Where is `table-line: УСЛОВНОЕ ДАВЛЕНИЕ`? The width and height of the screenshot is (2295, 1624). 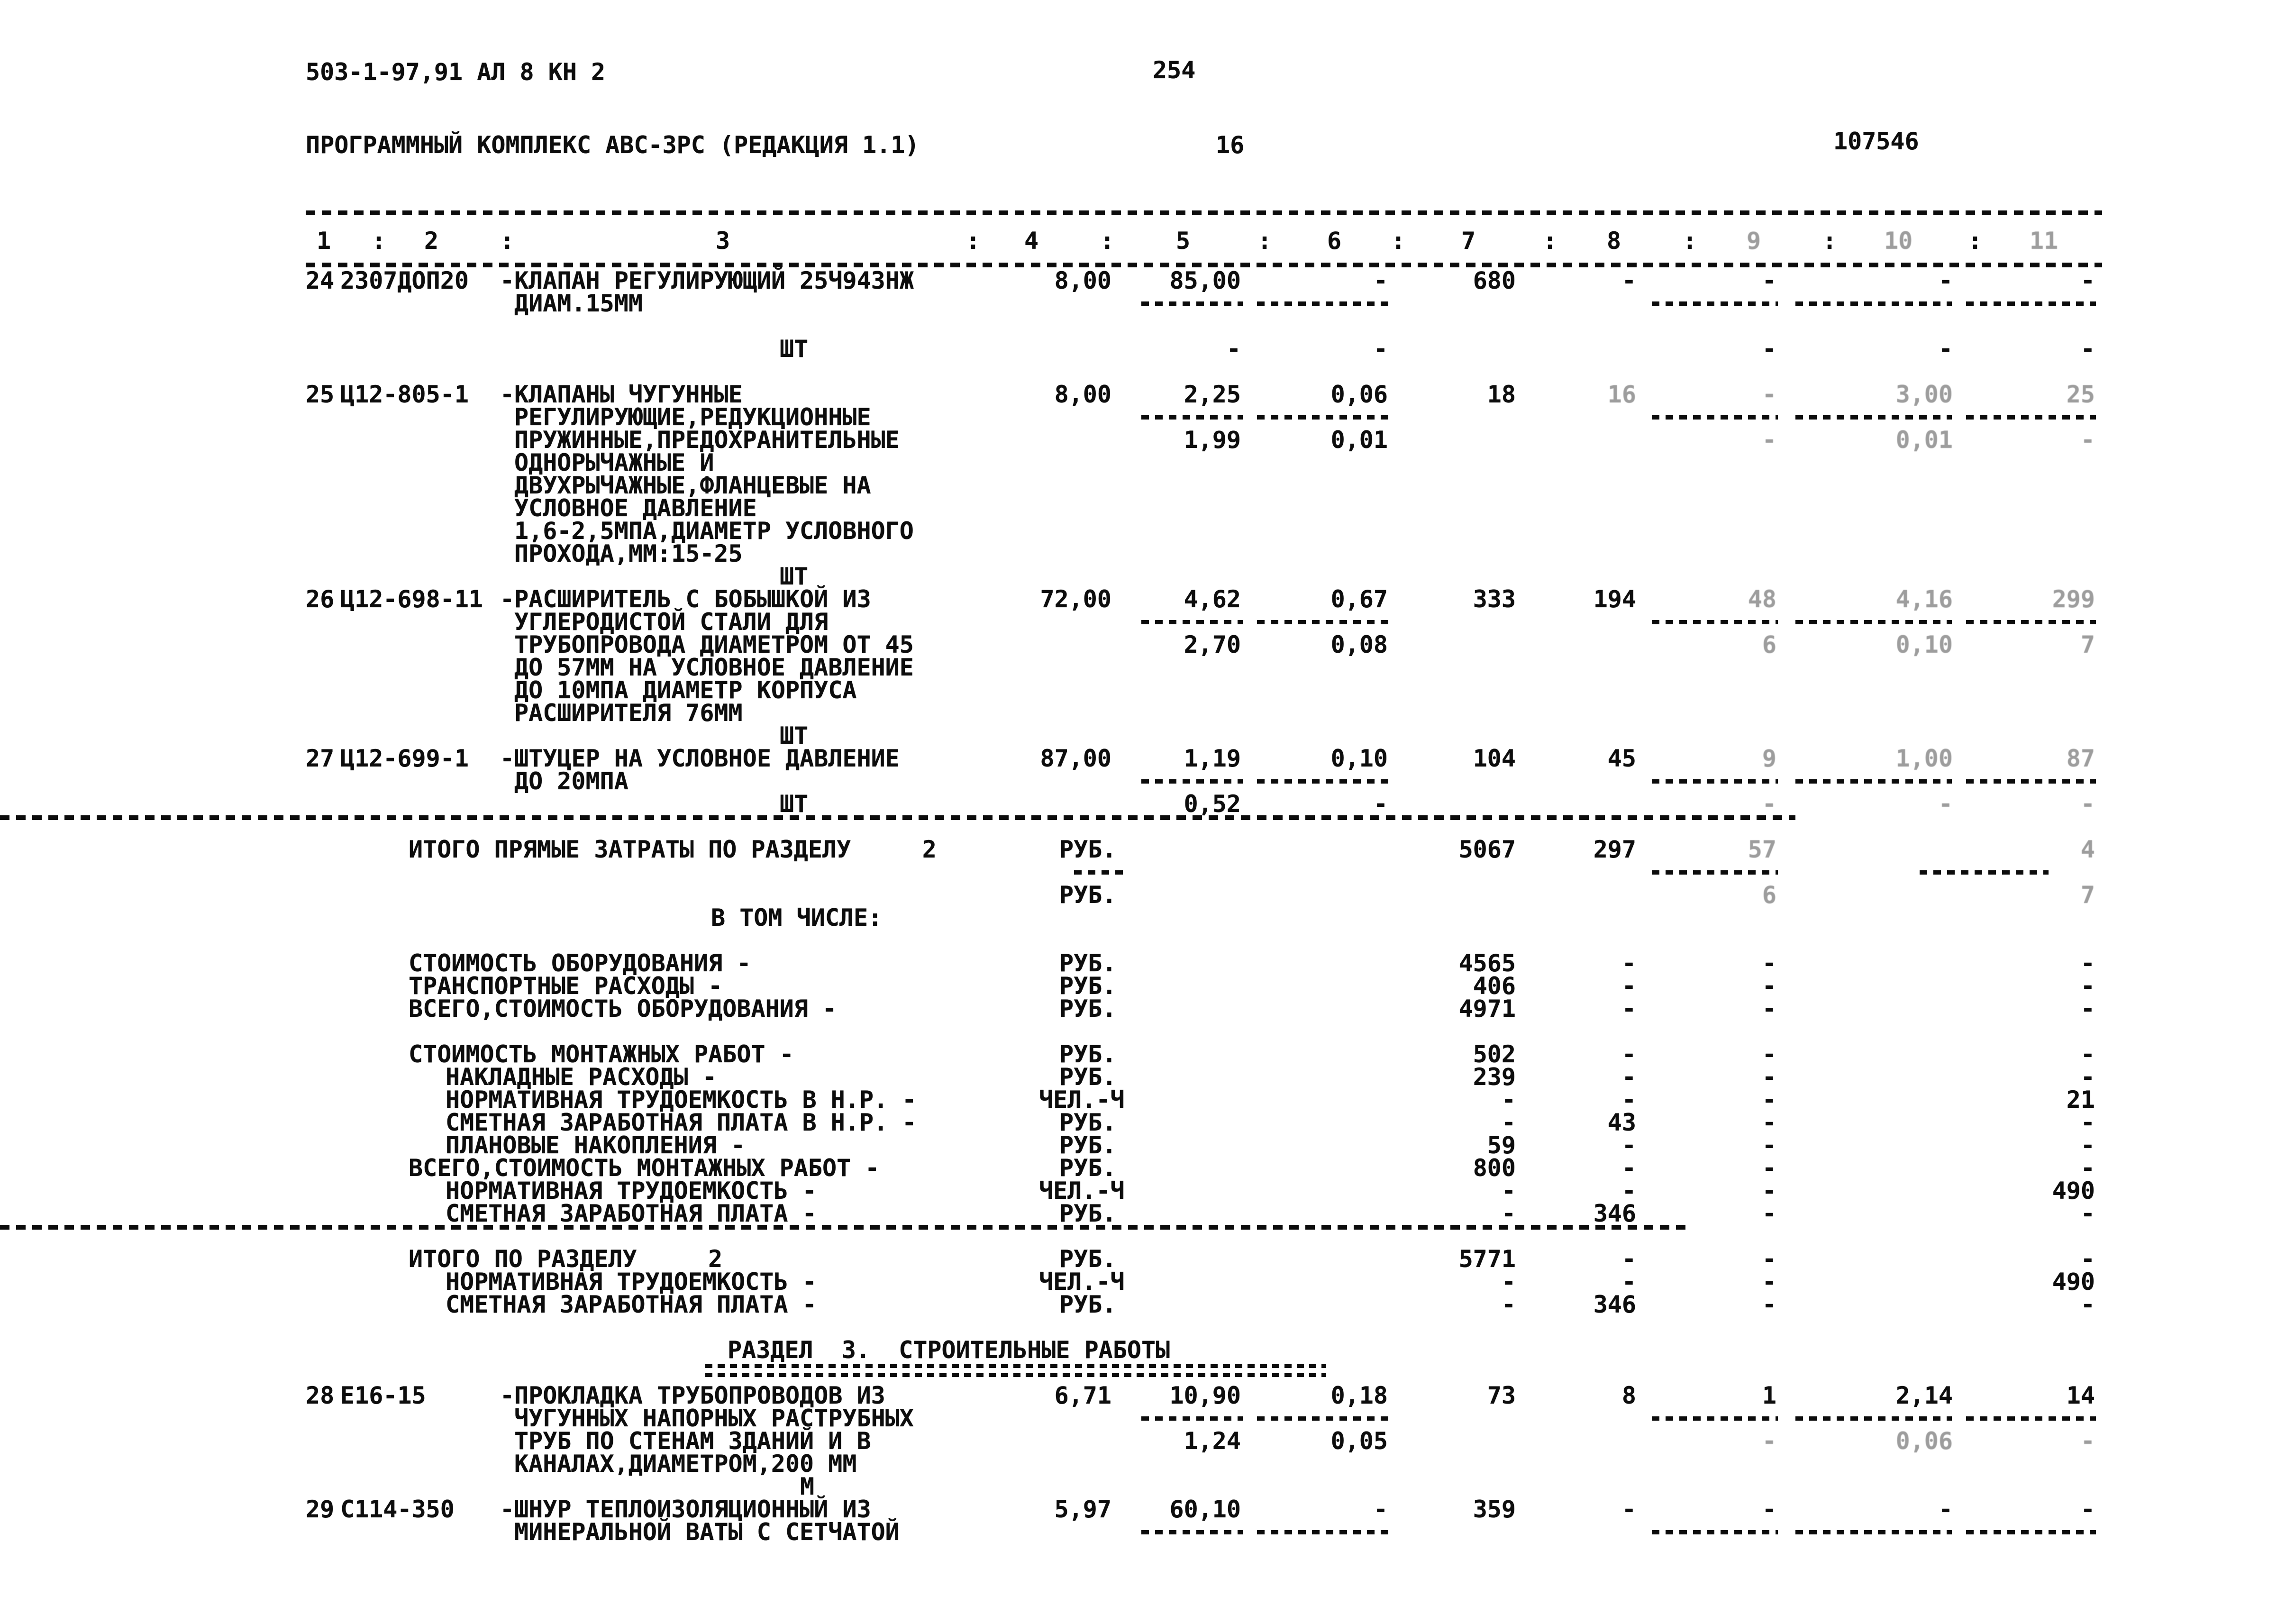
table-line: УСЛОВНОЕ ДАВЛЕНИЕ is located at coordinates (1147, 508).